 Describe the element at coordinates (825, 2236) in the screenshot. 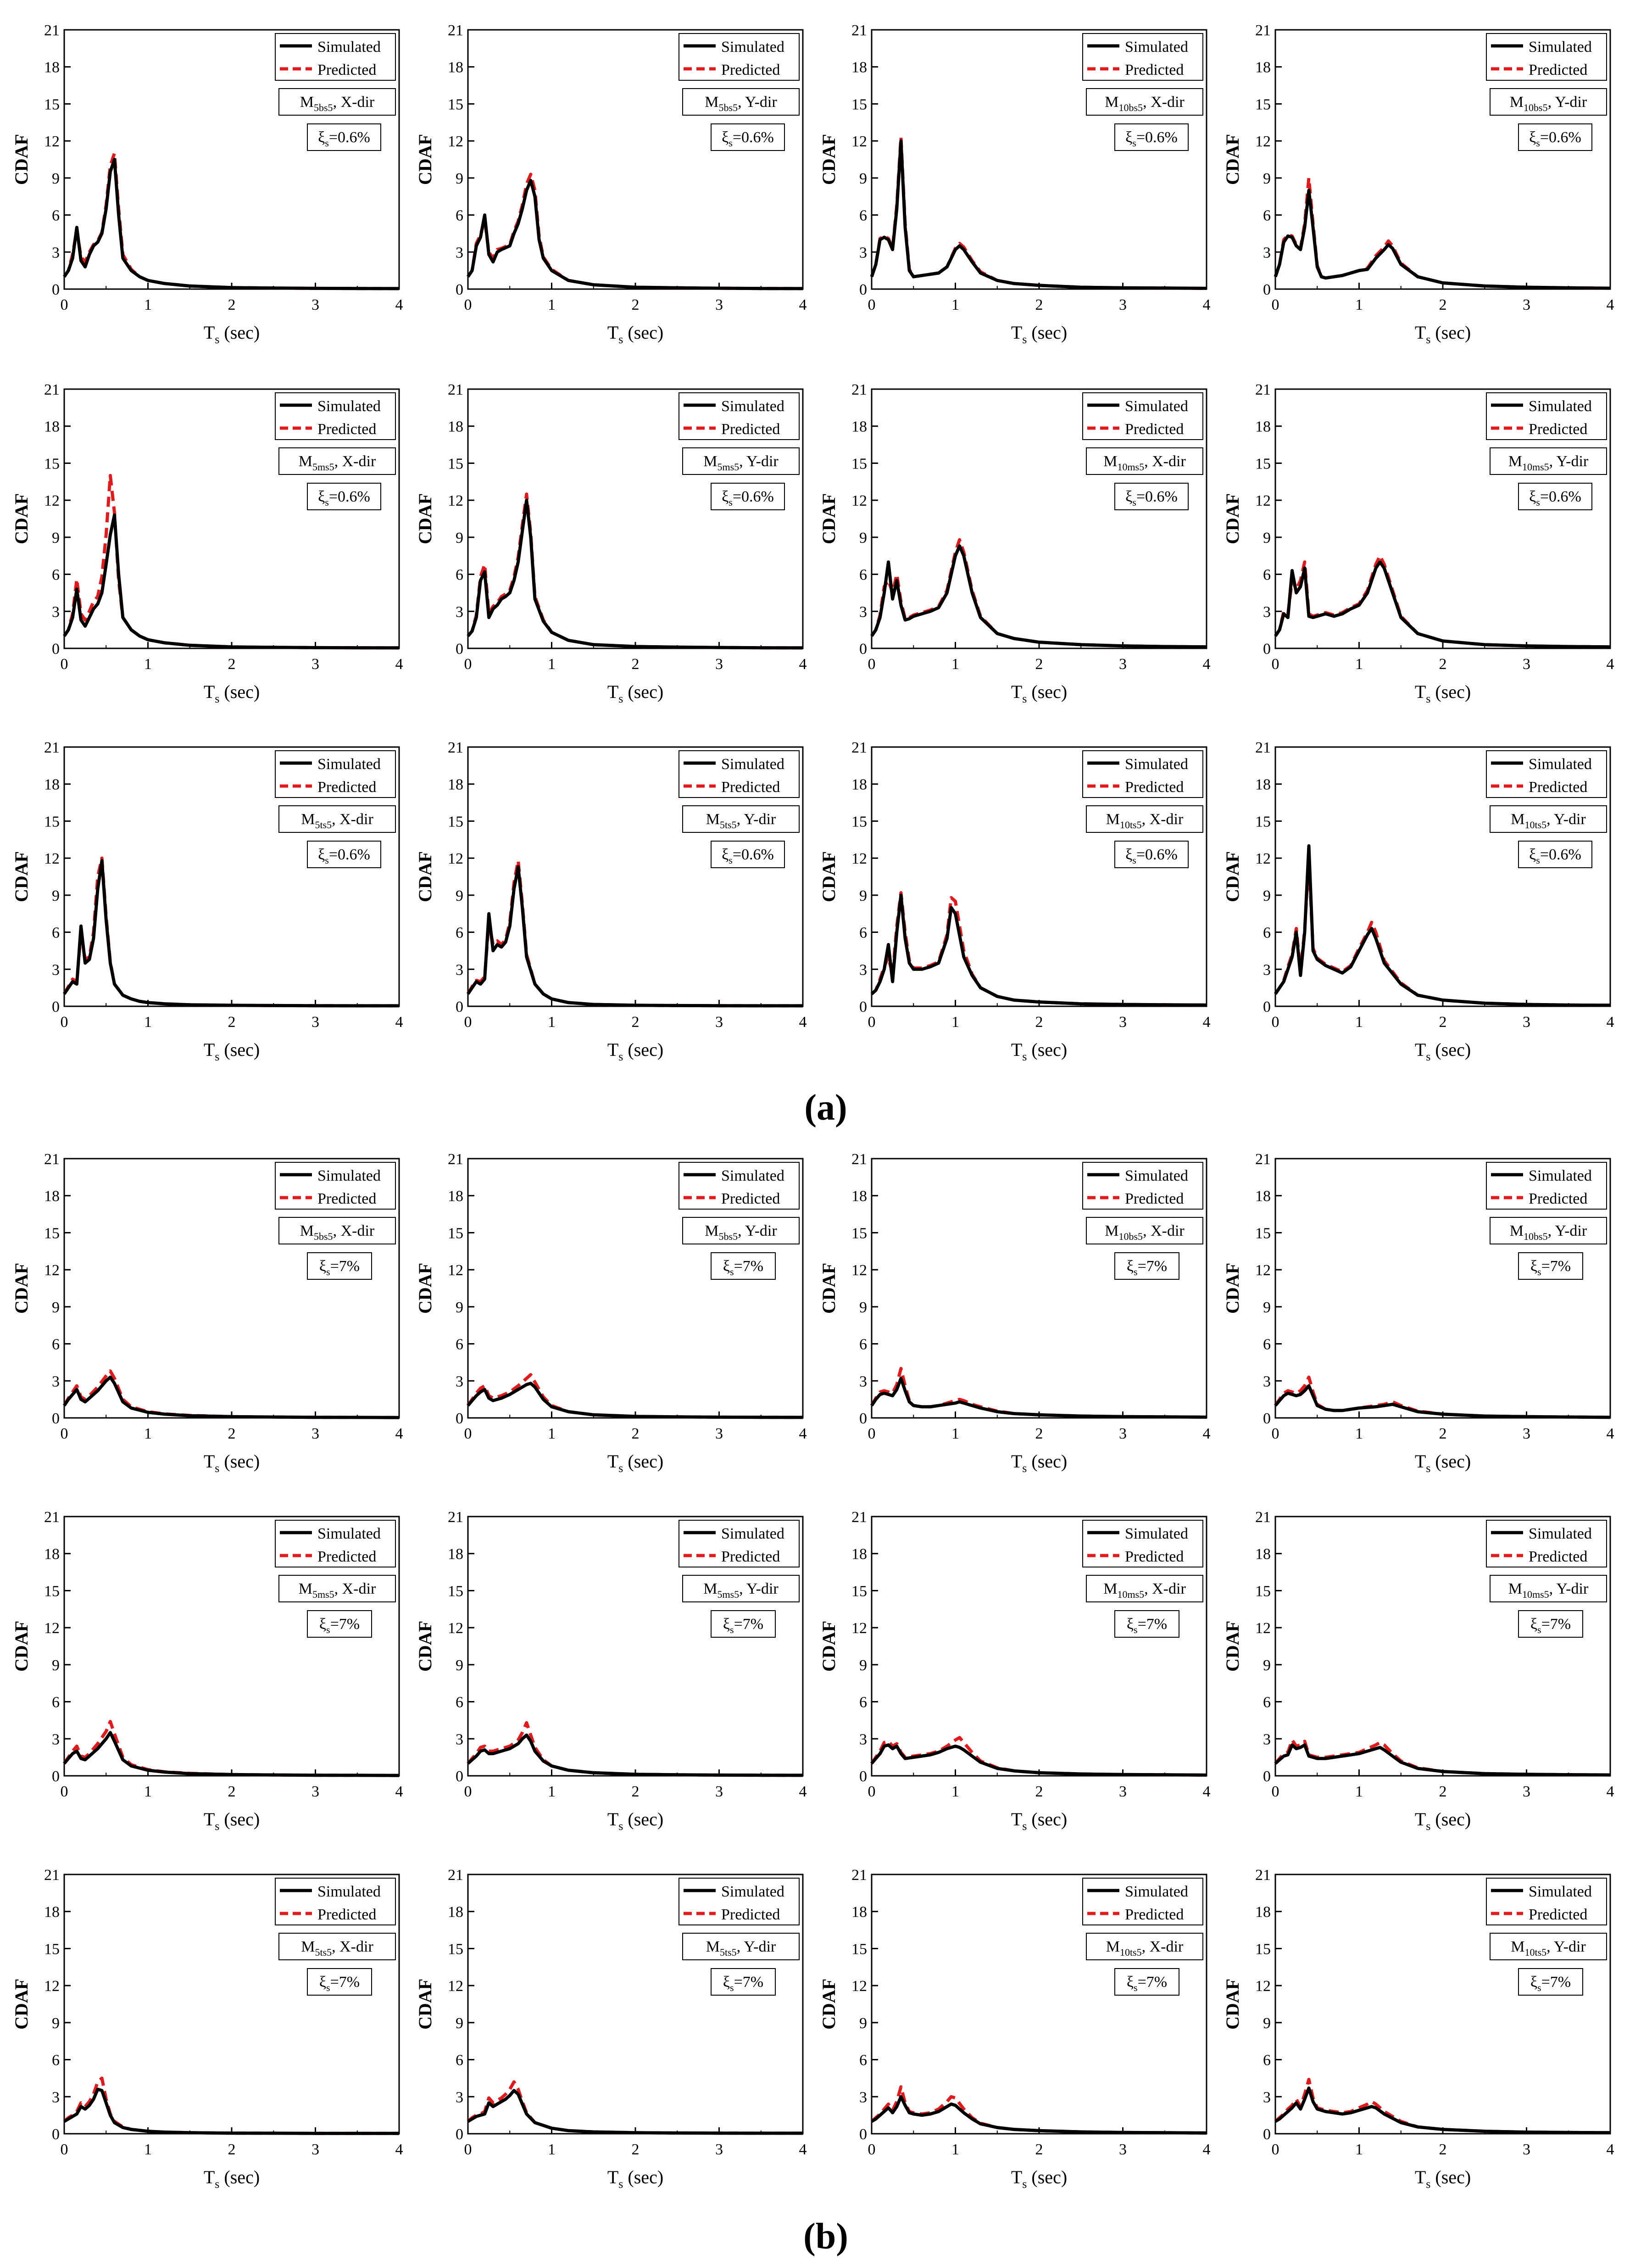

I see `panel-label-b: (b)` at that location.